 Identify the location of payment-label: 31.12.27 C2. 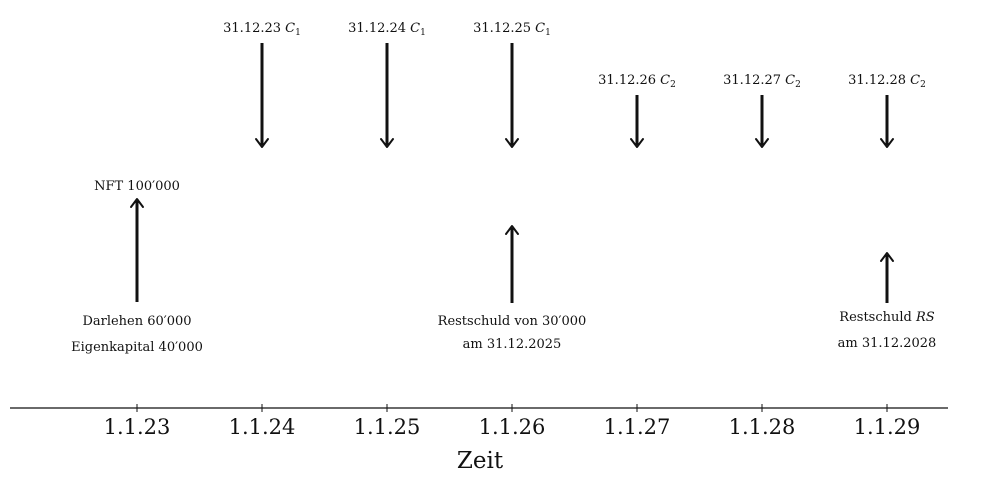
(762, 81).